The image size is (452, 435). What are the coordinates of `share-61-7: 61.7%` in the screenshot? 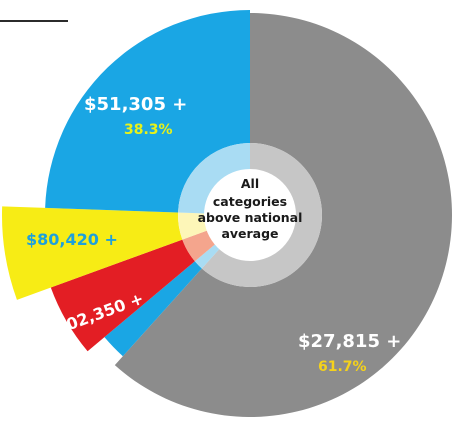 It's located at (342, 367).